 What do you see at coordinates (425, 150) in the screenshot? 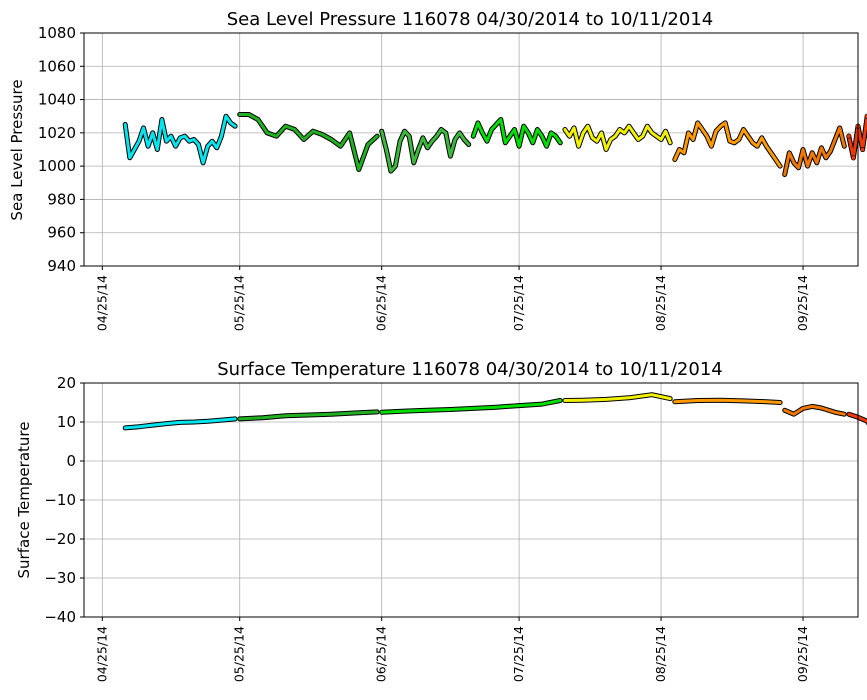
I see `series-line-green2` at bounding box center [425, 150].